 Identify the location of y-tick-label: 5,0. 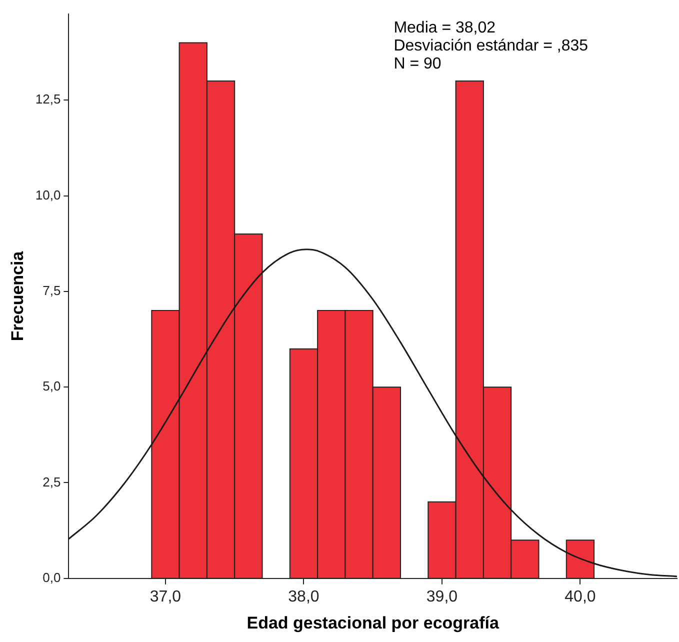
(51, 386).